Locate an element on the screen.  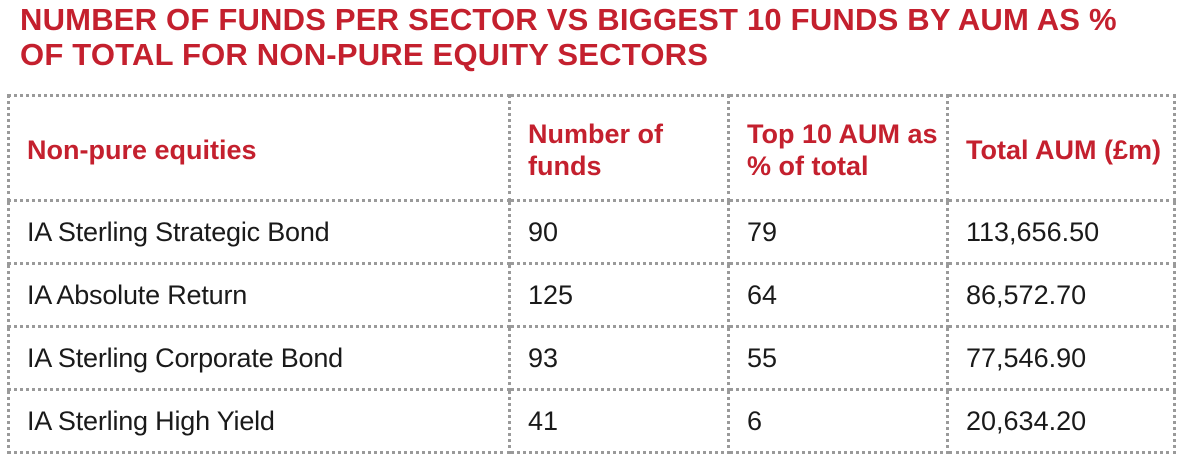
cell-top10-pct: 6 is located at coordinates (838, 421).